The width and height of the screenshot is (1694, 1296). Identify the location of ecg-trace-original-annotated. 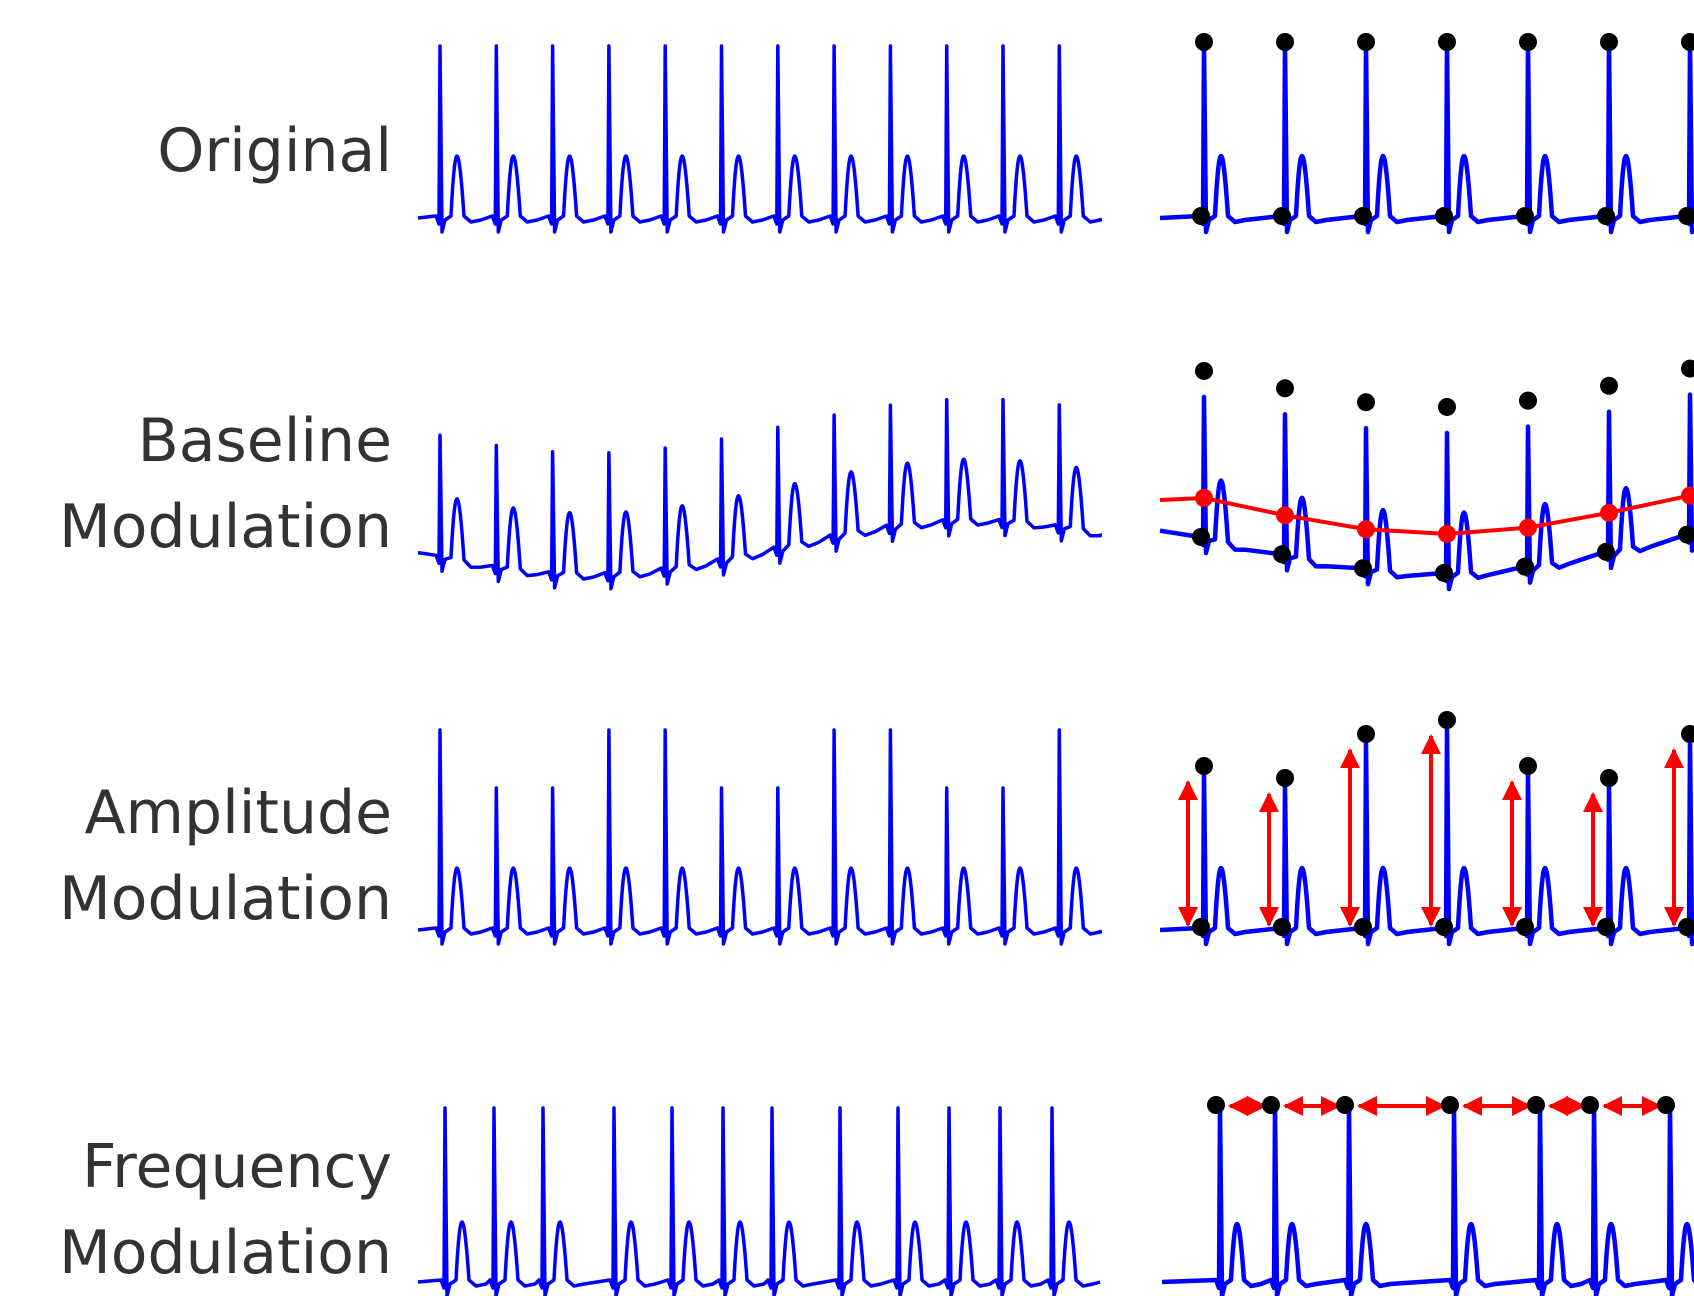
(1426, 137).